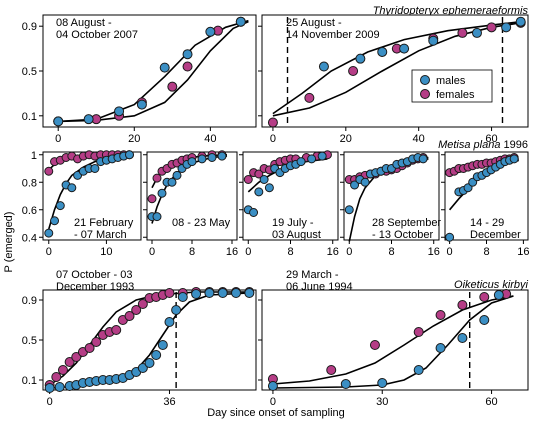 The width and height of the screenshot is (550, 425). I want to click on panel-date-line: 29 March -, so click(312, 275).